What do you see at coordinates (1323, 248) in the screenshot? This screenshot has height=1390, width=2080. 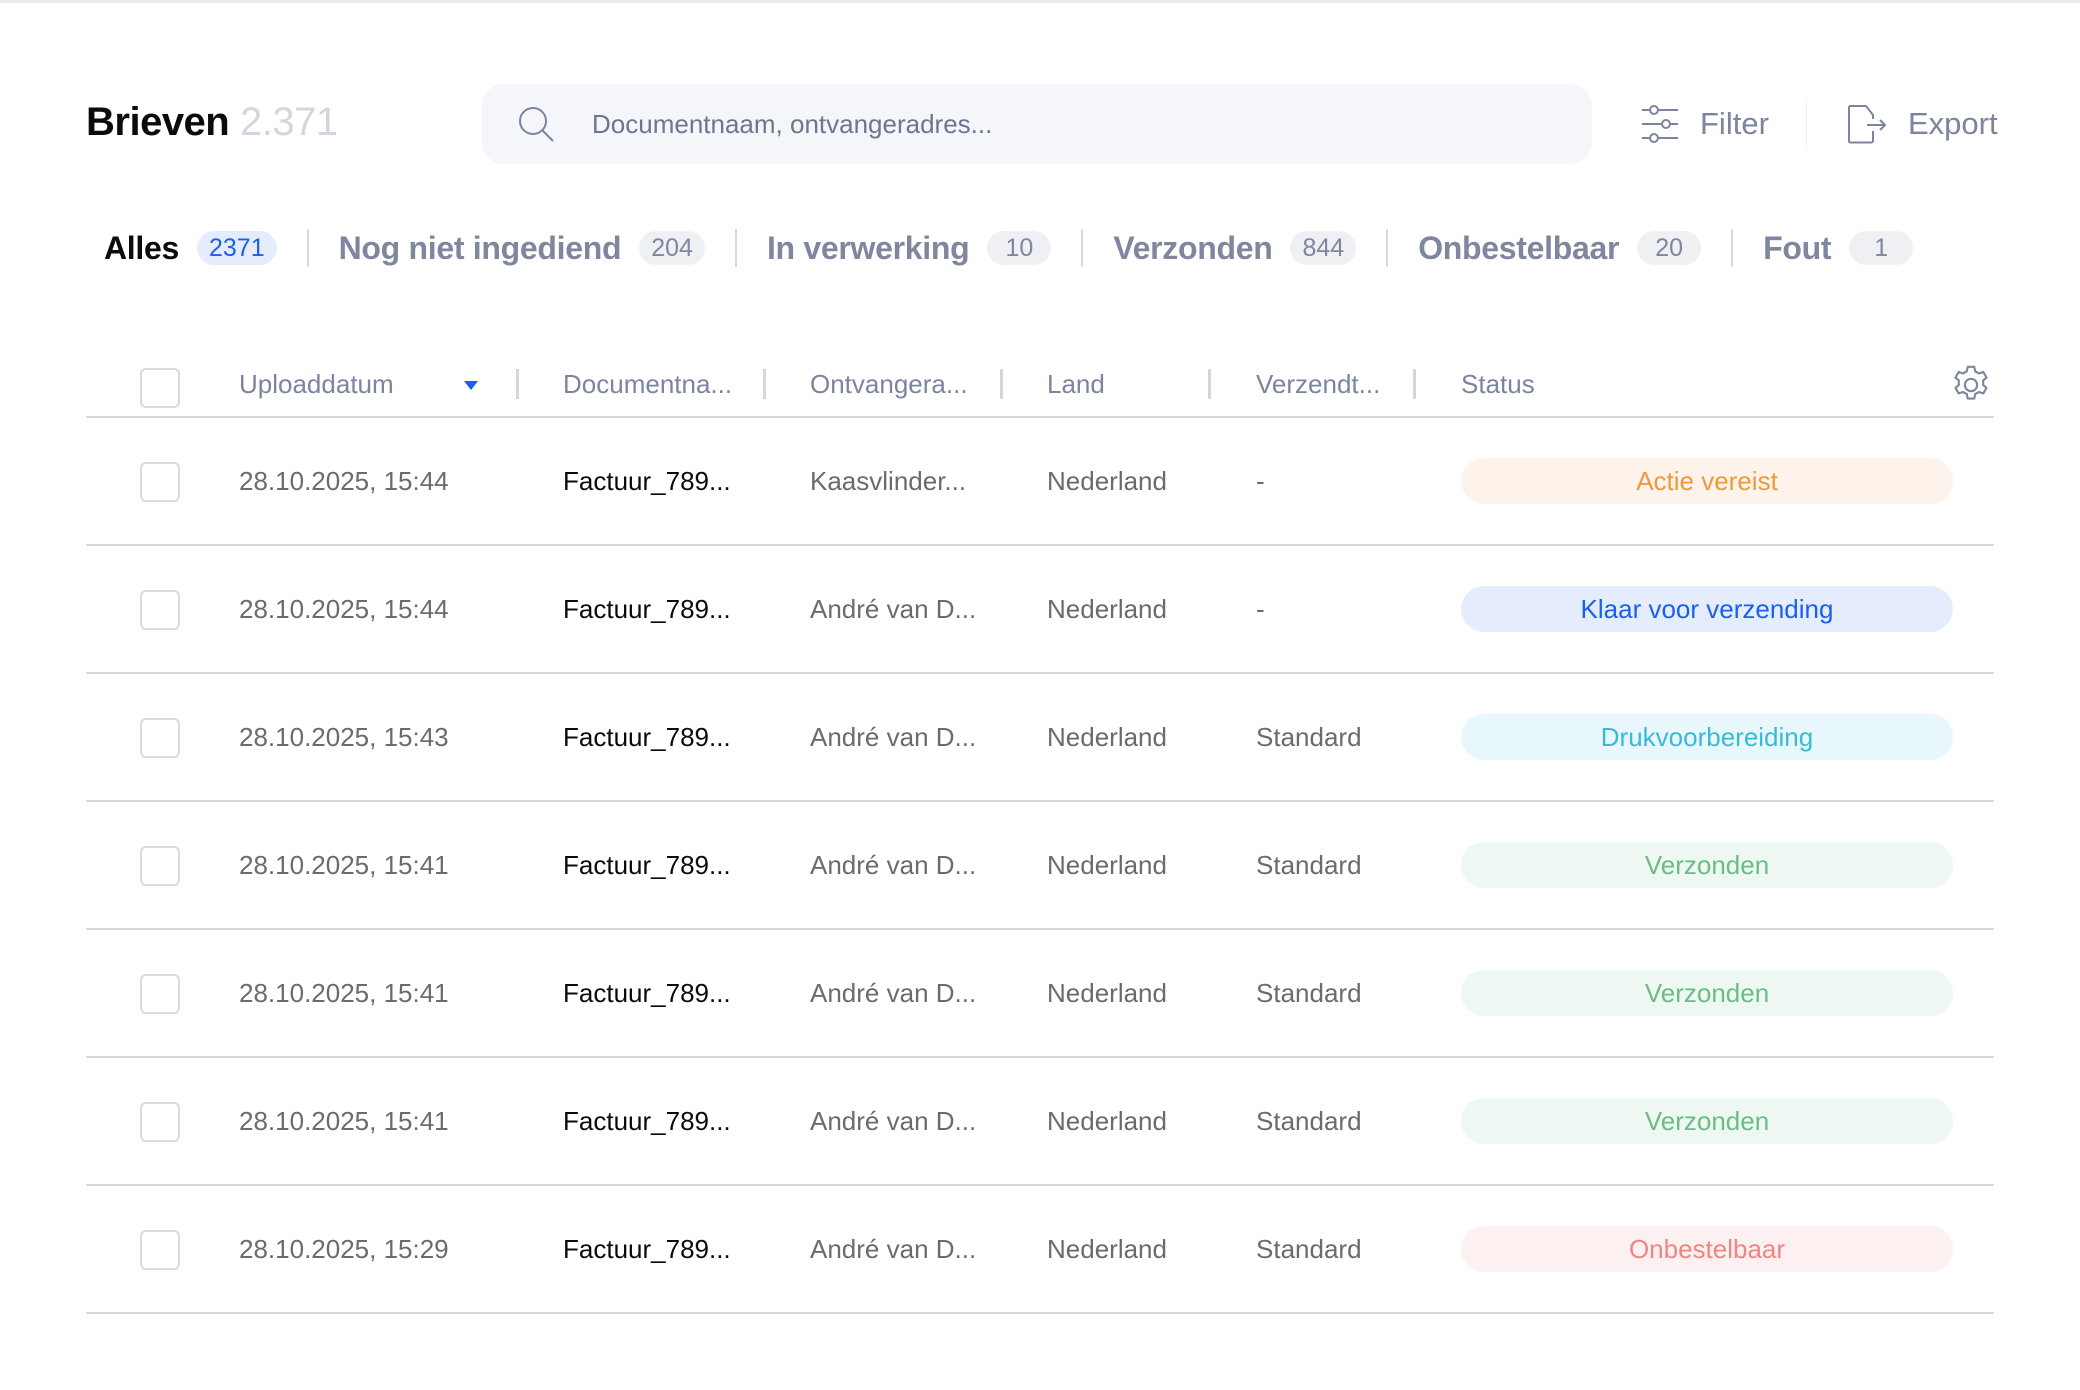 I see `tab-count-badge: 844` at bounding box center [1323, 248].